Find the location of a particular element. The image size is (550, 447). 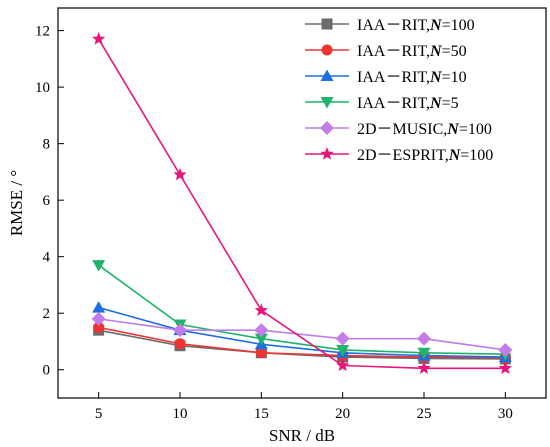

x-tick-label: 5 is located at coordinates (99, 414).